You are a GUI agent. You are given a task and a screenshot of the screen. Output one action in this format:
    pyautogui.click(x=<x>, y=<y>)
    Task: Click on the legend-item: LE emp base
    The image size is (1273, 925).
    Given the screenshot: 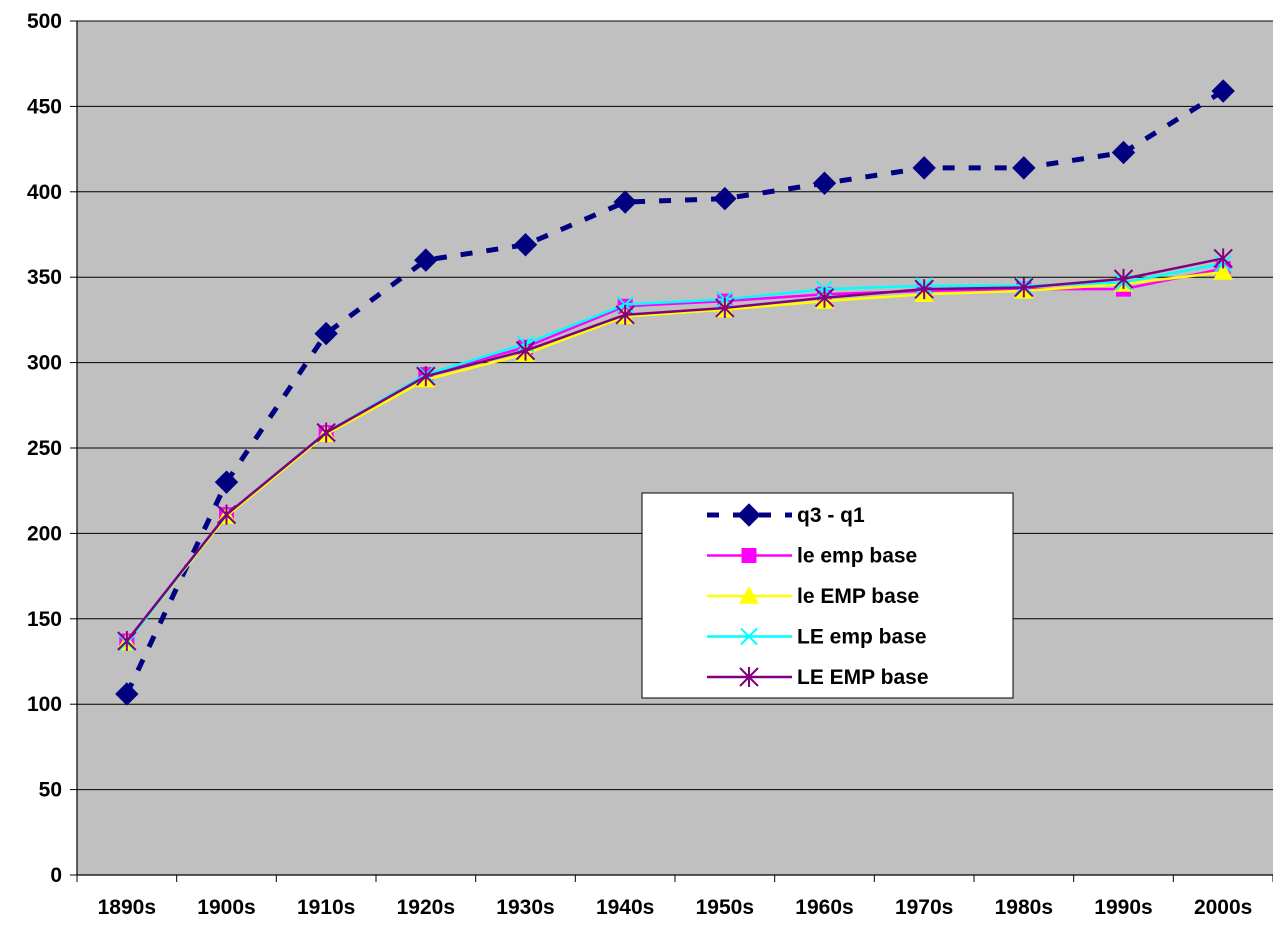 What is the action you would take?
    pyautogui.click(x=817, y=637)
    